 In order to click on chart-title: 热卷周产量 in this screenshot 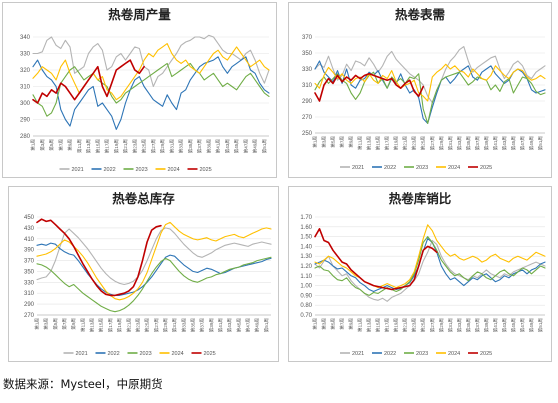, I will do `click(139, 14)`.